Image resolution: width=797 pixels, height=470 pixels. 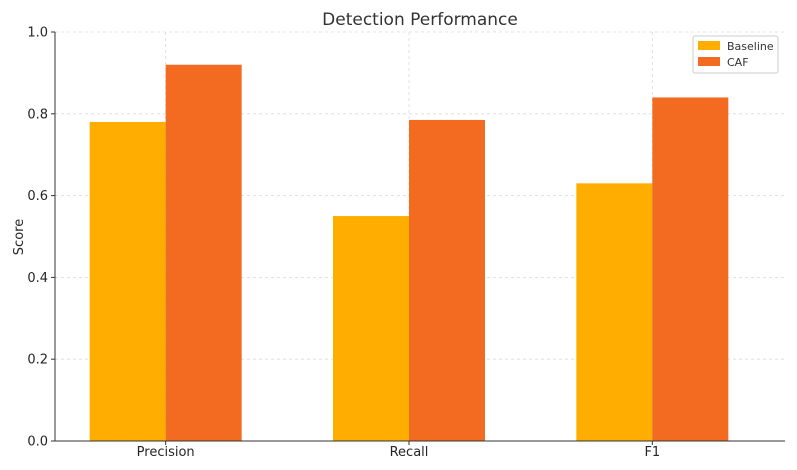 What do you see at coordinates (614, 312) in the screenshot?
I see `bar-baseline-f1` at bounding box center [614, 312].